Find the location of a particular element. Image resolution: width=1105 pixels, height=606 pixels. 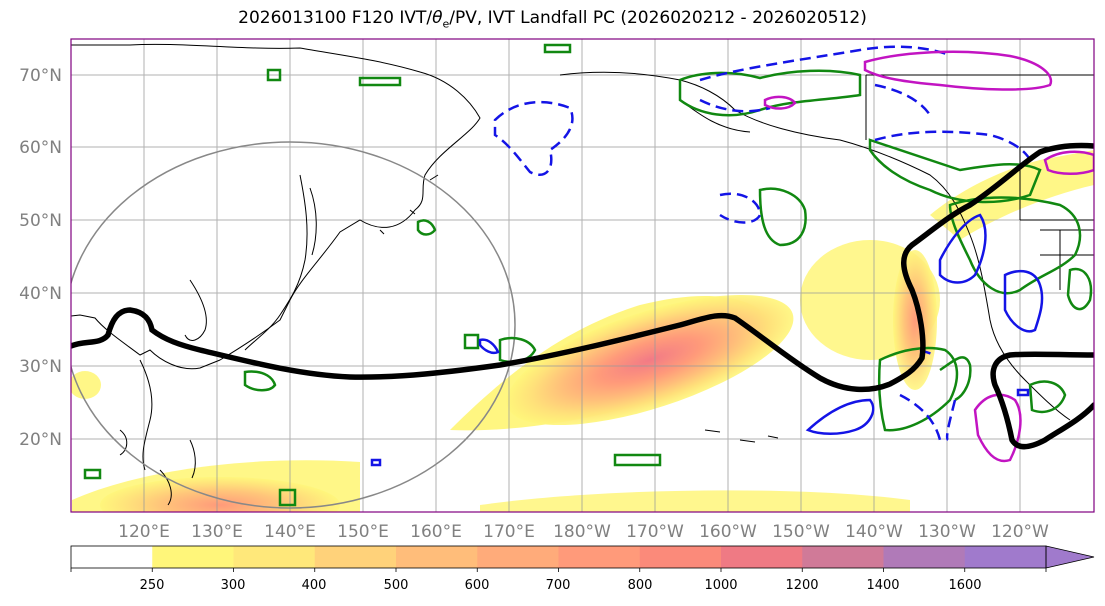

lon-label: 140°W is located at coordinates (874, 532).